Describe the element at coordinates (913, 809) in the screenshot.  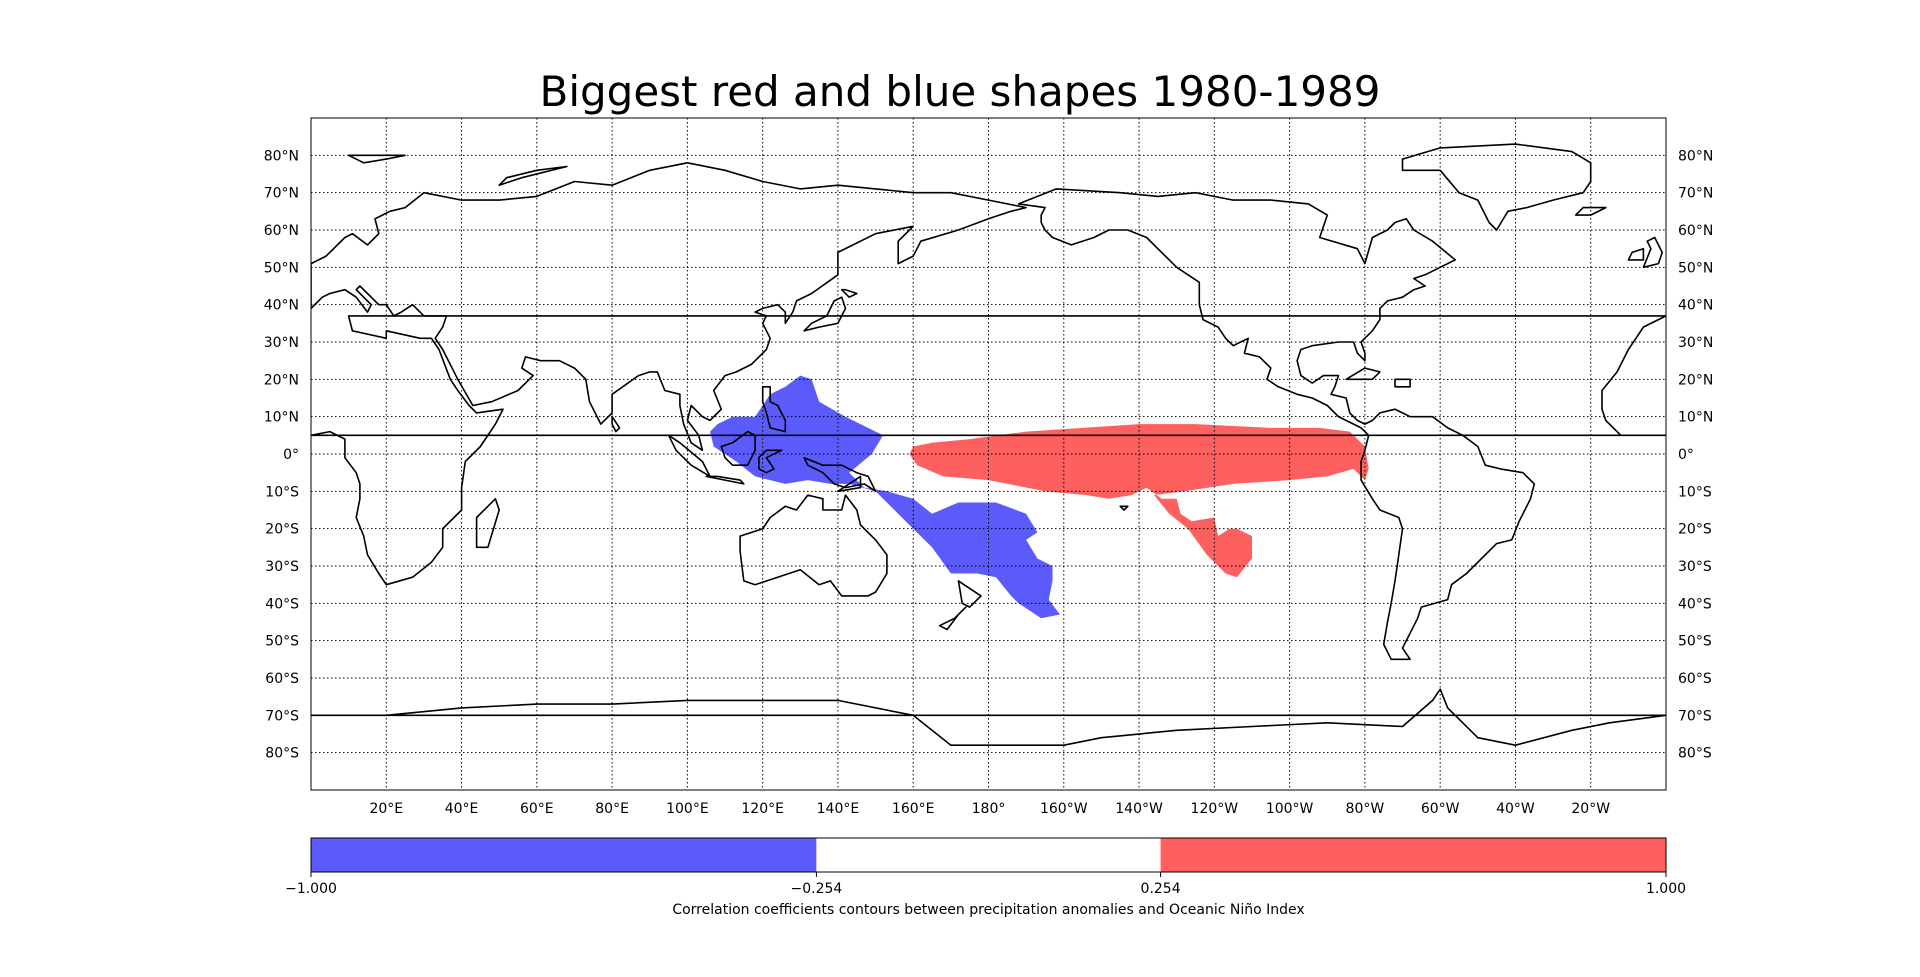
I see `longitude-label: 160°E` at that location.